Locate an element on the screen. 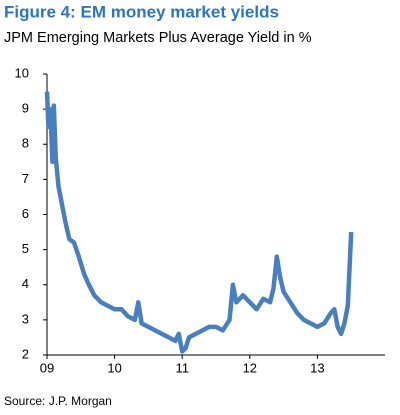 The width and height of the screenshot is (400, 415). y-tick-label: 4 is located at coordinates (25, 283).